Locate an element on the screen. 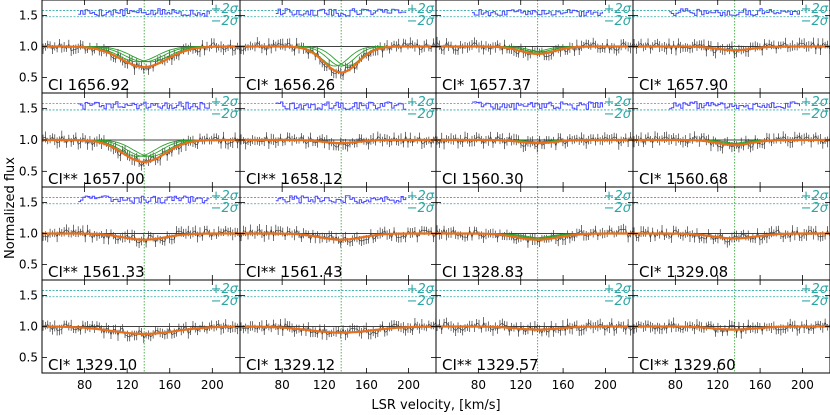  y-axis-label: Normalized flux is located at coordinates (10, 208).